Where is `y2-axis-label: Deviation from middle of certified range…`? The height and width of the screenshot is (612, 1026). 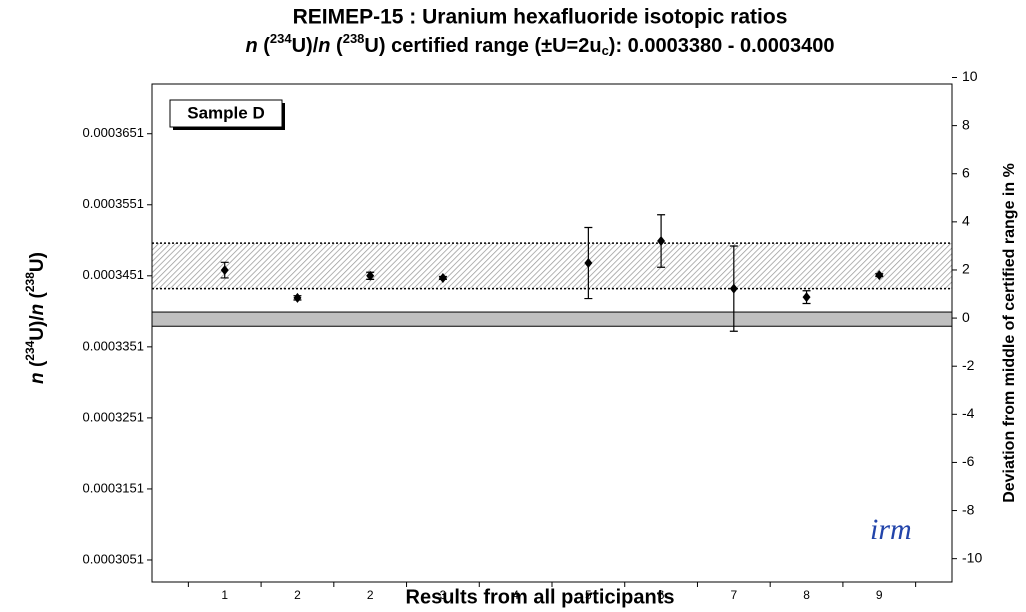 y2-axis-label: Deviation from middle of certified range… is located at coordinates (1009, 333).